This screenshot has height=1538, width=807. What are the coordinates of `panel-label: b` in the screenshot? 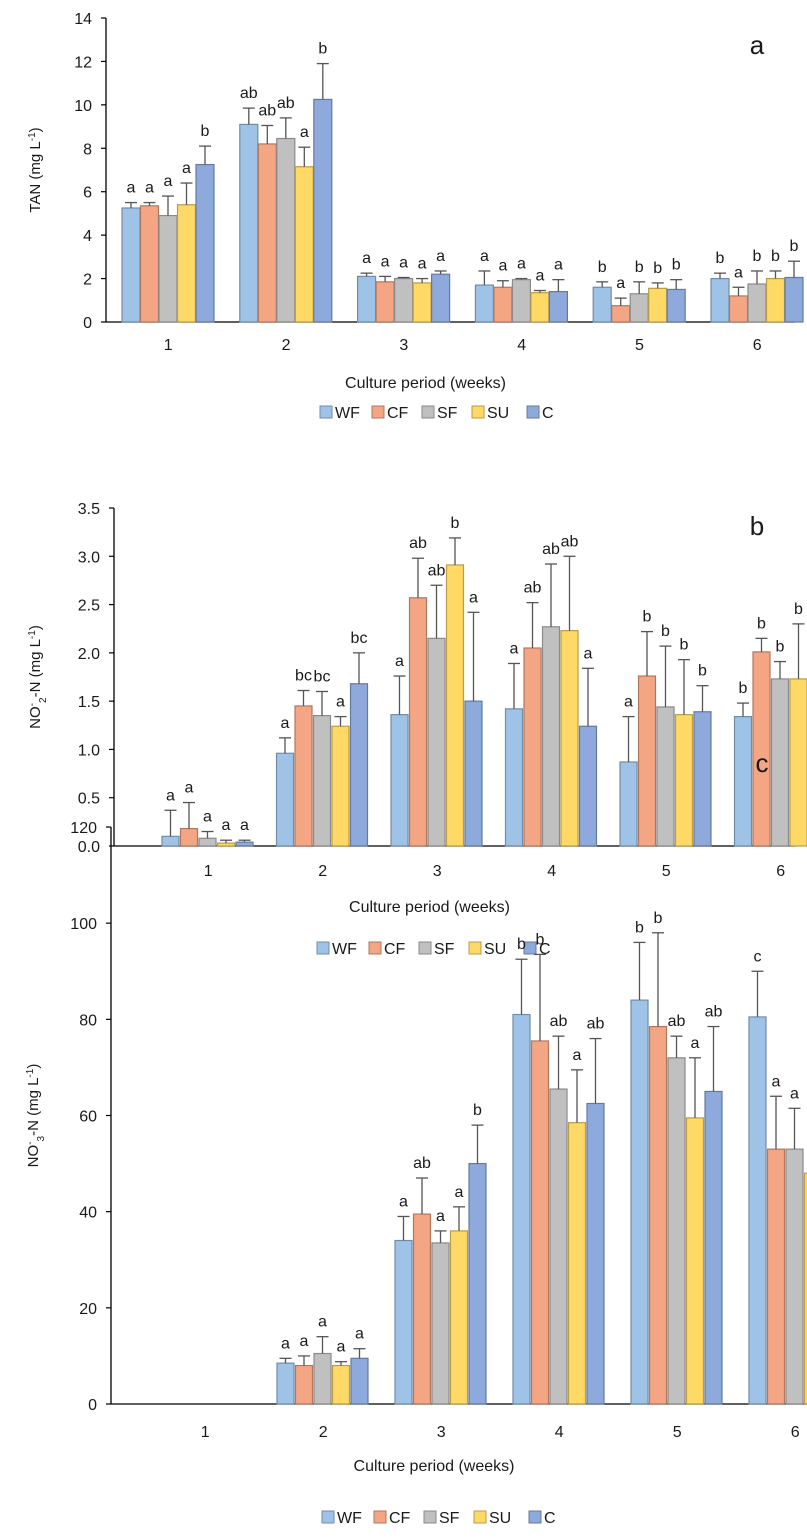 It's located at (757, 526).